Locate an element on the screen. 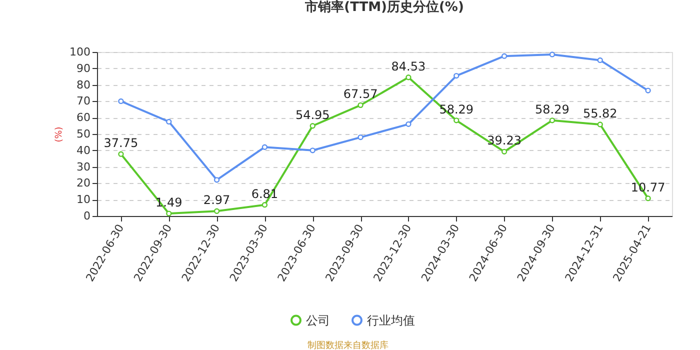 This screenshot has width=700, height=350. y-tick-label: 30 is located at coordinates (83, 167).